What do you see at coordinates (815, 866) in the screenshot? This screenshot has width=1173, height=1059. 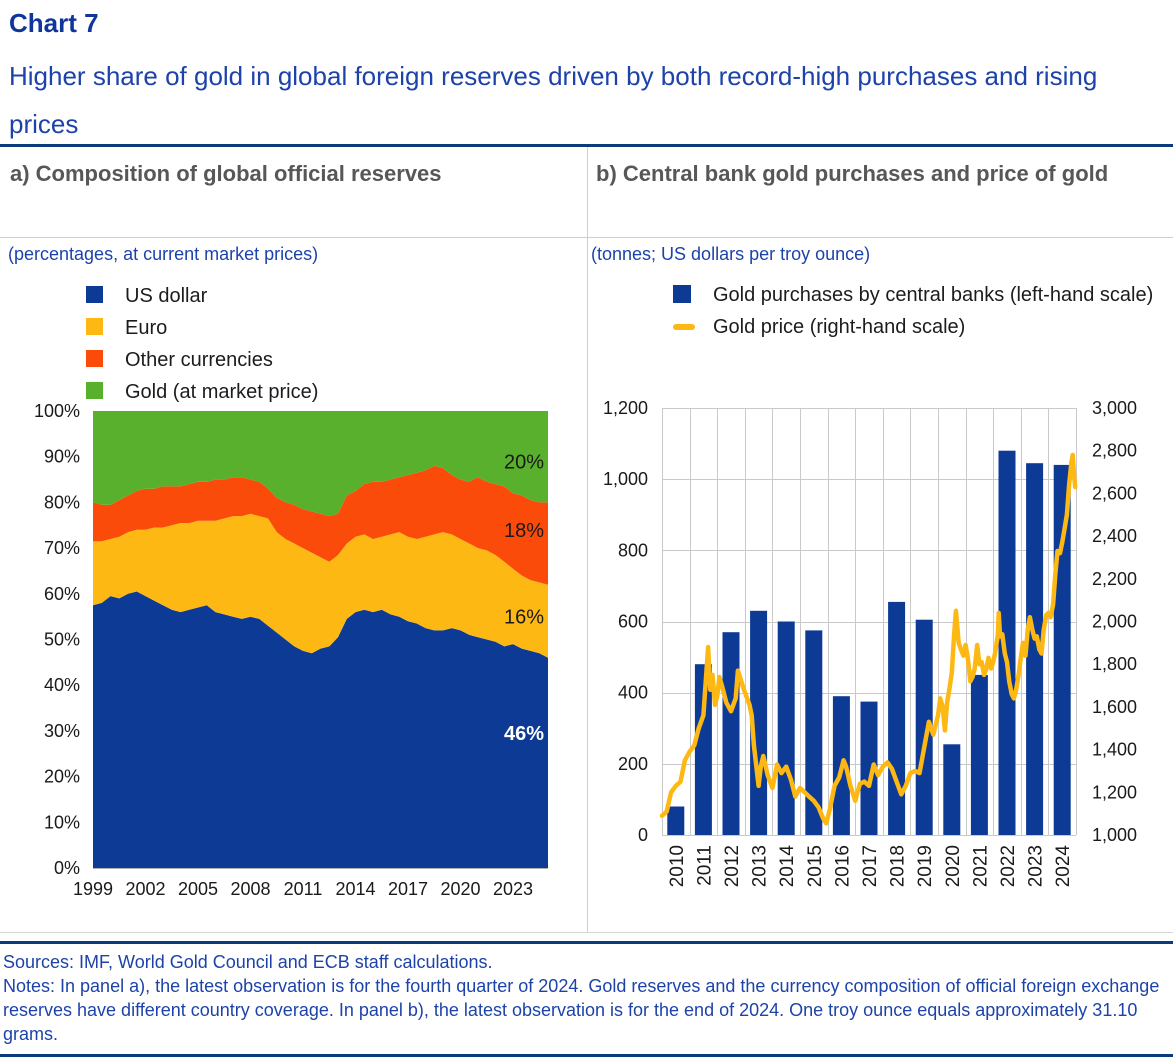 I see `svg-text: 2015` at bounding box center [815, 866].